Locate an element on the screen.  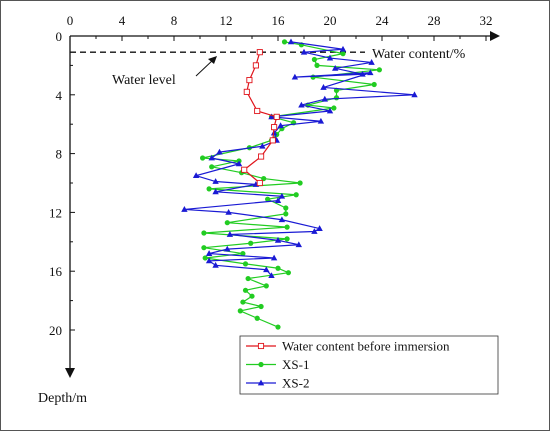
y-tick-label: 12 is located at coordinates (55, 212).